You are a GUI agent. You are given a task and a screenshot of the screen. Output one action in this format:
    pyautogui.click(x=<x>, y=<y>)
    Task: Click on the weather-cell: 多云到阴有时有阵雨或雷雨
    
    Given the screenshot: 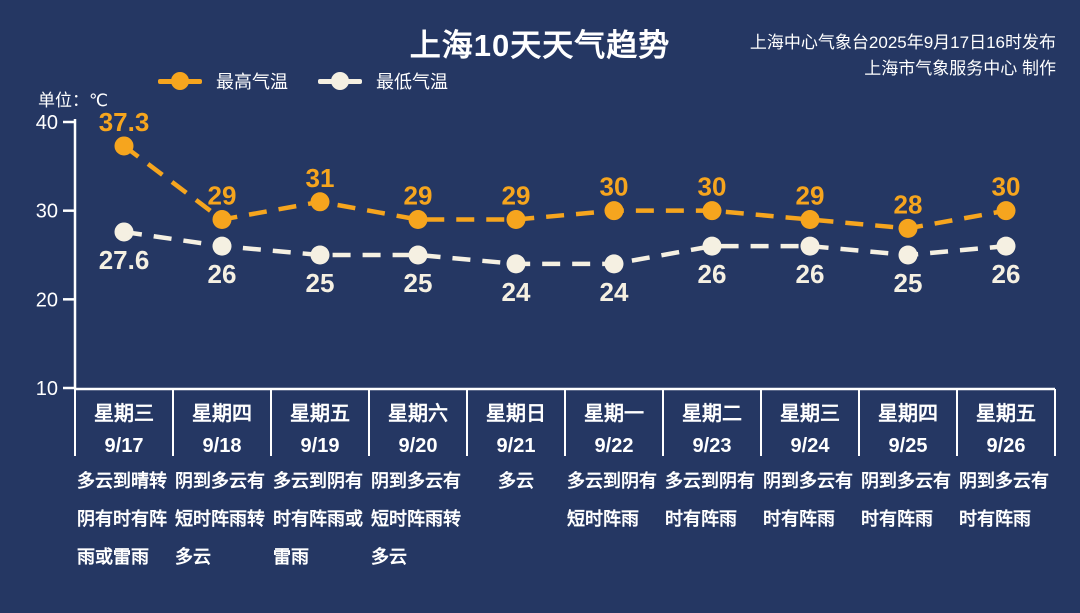 What is the action you would take?
    pyautogui.click(x=320, y=519)
    